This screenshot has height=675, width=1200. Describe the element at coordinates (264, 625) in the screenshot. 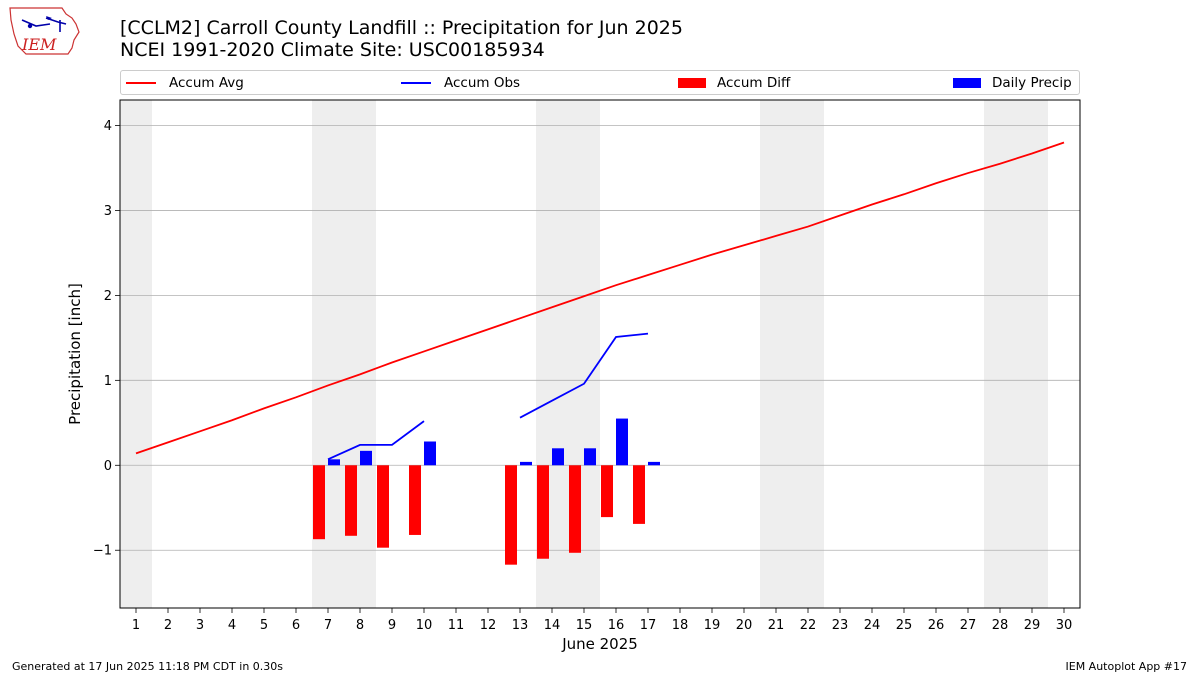

I see `xtick-label-5: 5` at that location.